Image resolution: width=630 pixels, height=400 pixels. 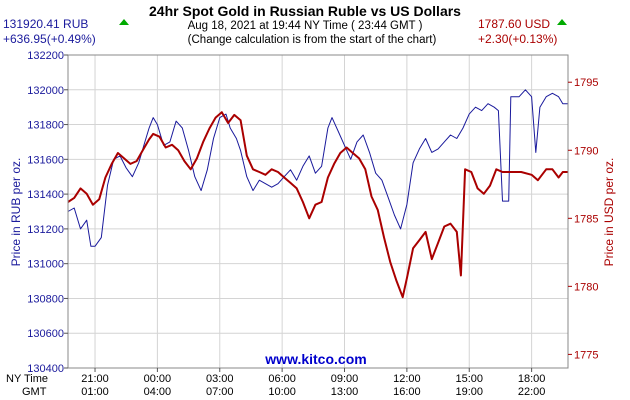 What do you see at coordinates (45, 56) in the screenshot?
I see `y-left-tick-label: 132200` at bounding box center [45, 56].